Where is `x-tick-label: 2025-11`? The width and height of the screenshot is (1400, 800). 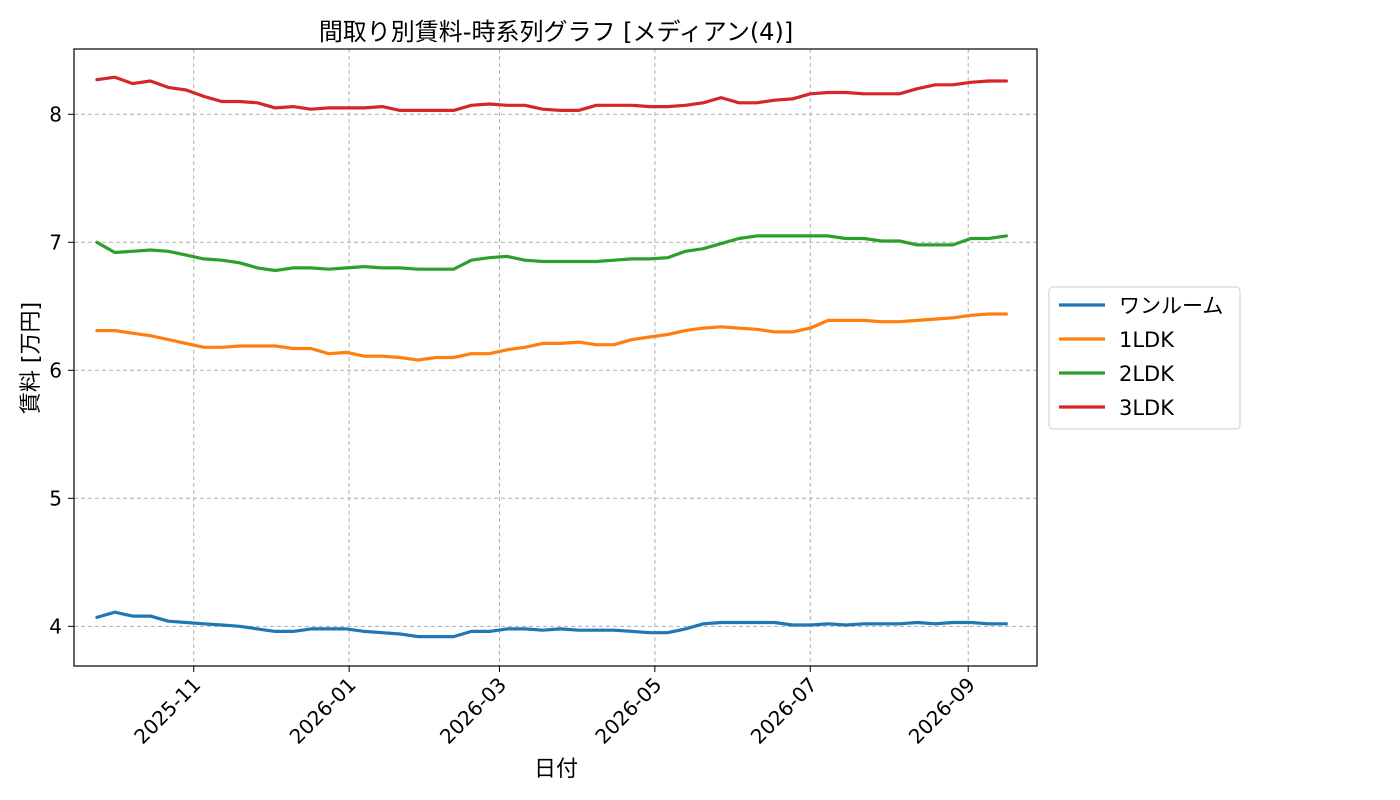 x-tick-label: 2025-11 is located at coordinates (167, 711).